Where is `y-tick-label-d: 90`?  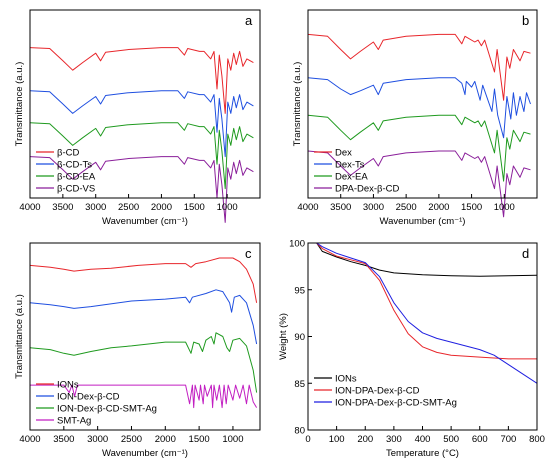
y-tick-label-d: 90 is located at coordinates (299, 337).